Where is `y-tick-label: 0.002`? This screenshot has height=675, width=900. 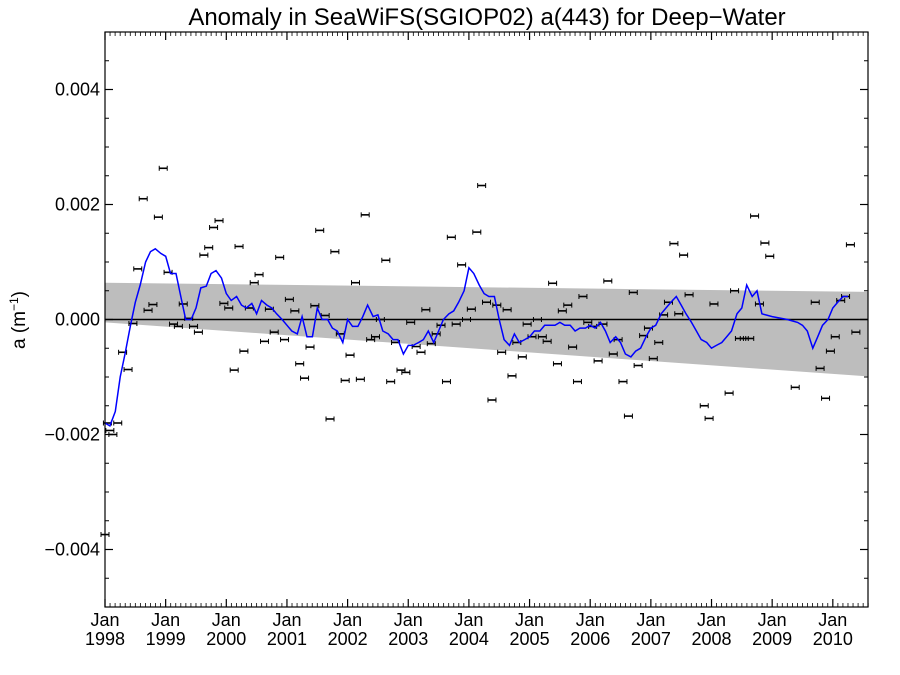 y-tick-label: 0.002 is located at coordinates (77, 205).